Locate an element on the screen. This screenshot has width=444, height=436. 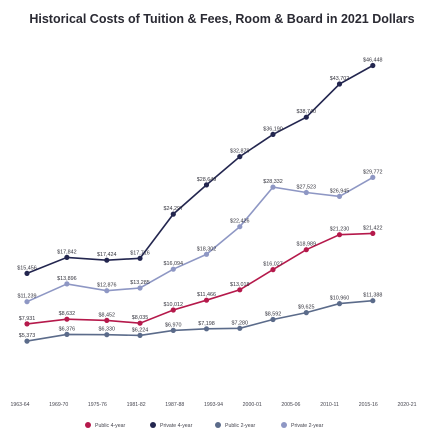
data-label: $5,373 is located at coordinates (27, 336).